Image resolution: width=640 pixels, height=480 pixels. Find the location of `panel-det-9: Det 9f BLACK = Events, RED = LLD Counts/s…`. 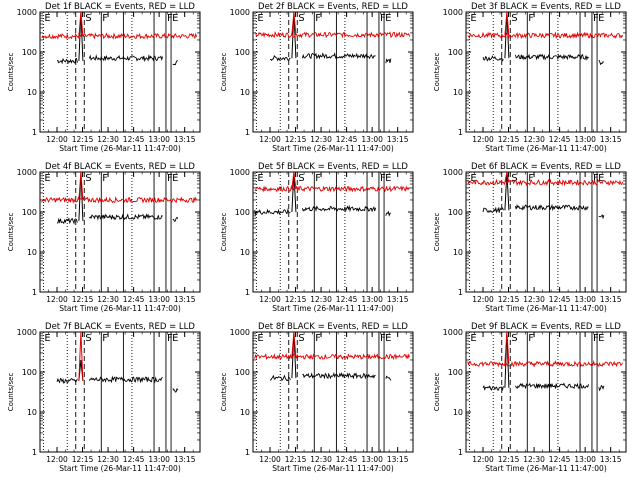

panel-det-9: Det 9f BLACK = Events, RED = LLD Counts/s… is located at coordinates (530, 397).